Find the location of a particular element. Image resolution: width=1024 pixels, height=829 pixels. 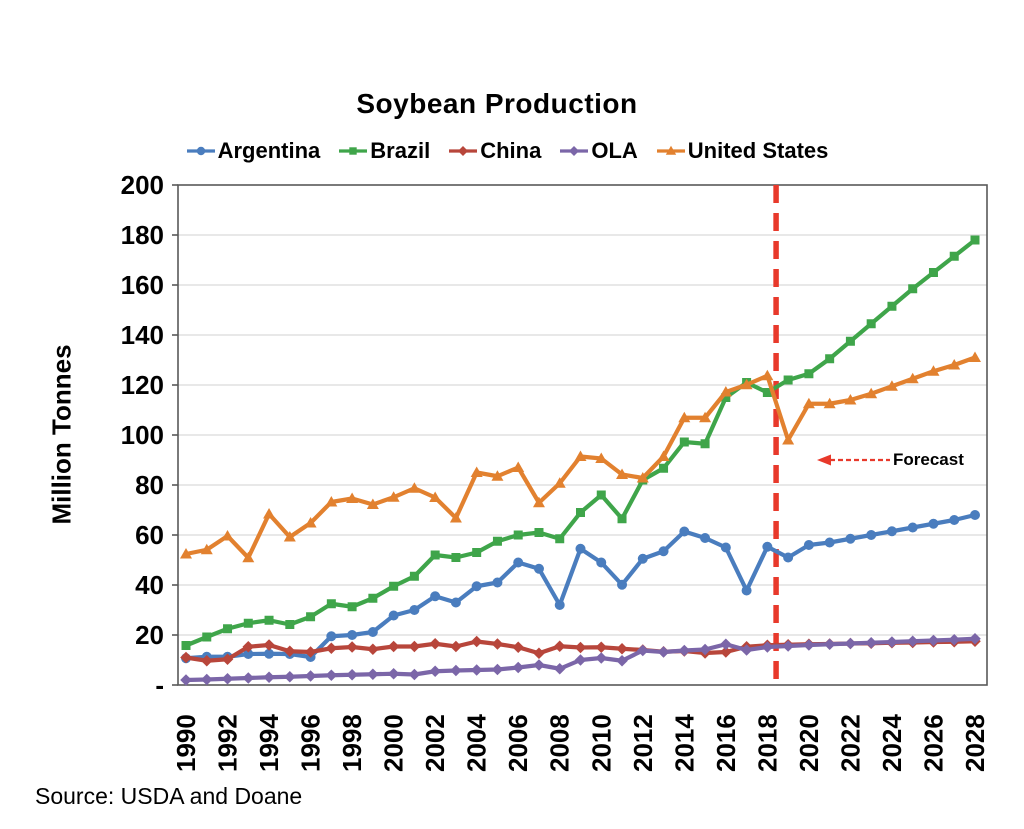

x-tick-label: 1996 is located at coordinates (311, 743).